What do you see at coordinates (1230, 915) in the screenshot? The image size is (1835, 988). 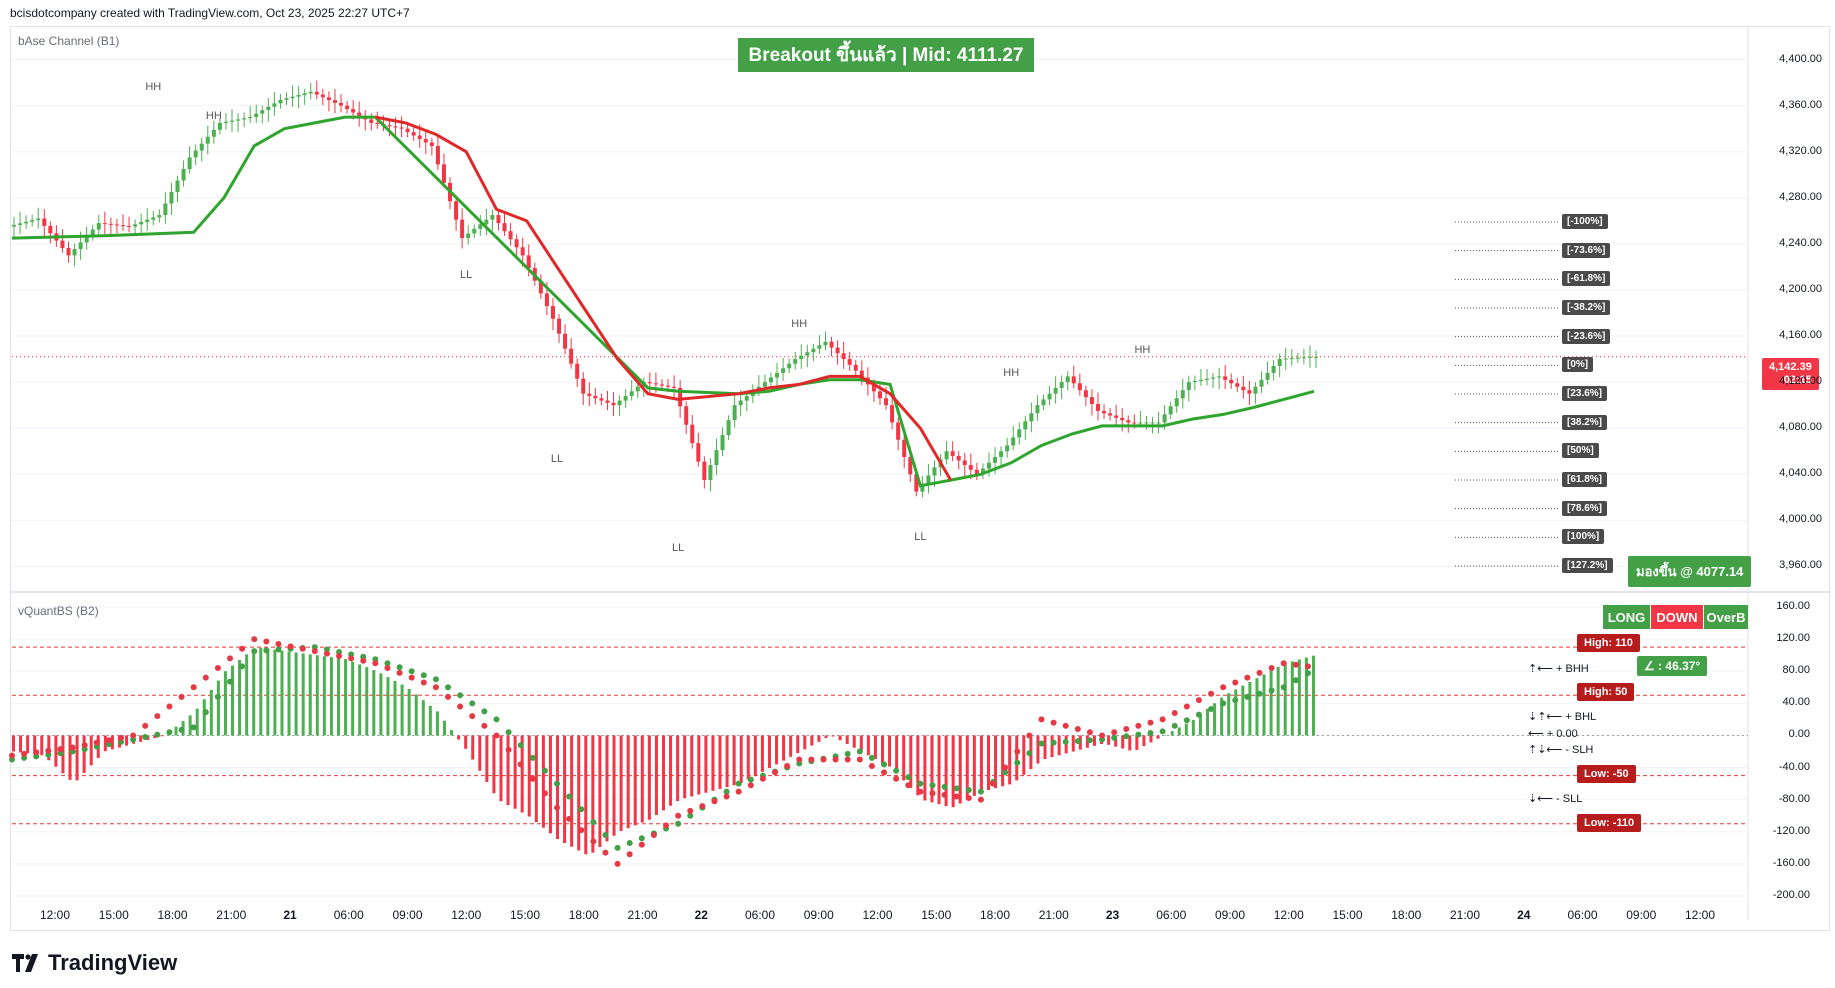 I see `time-tick-label: 09:00` at bounding box center [1230, 915].